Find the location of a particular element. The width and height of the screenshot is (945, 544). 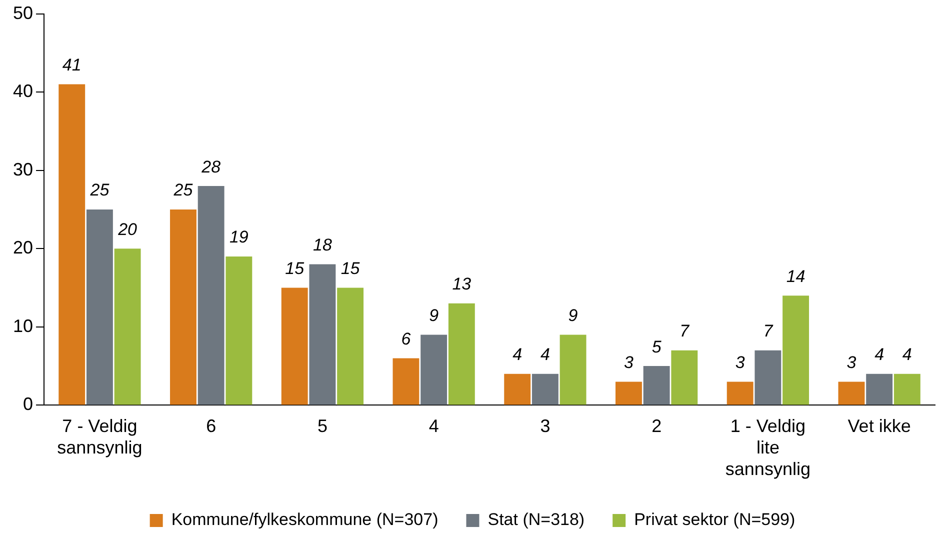

y-tick-label: 10 is located at coordinates (23, 326).